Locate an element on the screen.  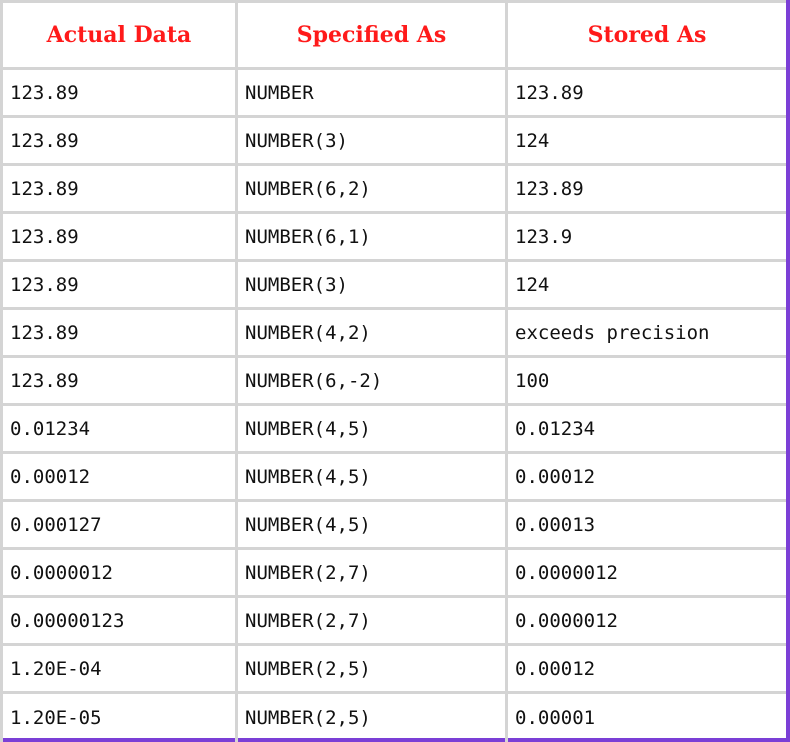
stored-as-cell: 0.01234 is located at coordinates (647, 430).